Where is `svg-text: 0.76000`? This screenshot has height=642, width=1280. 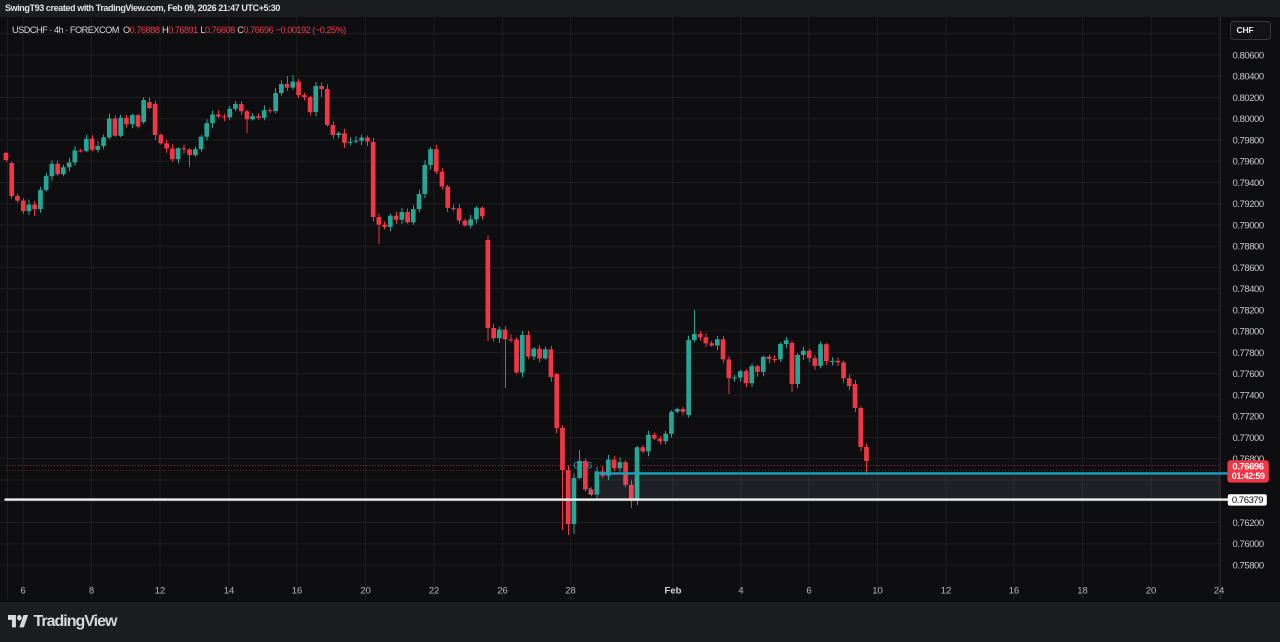
svg-text: 0.76000 is located at coordinates (1248, 544).